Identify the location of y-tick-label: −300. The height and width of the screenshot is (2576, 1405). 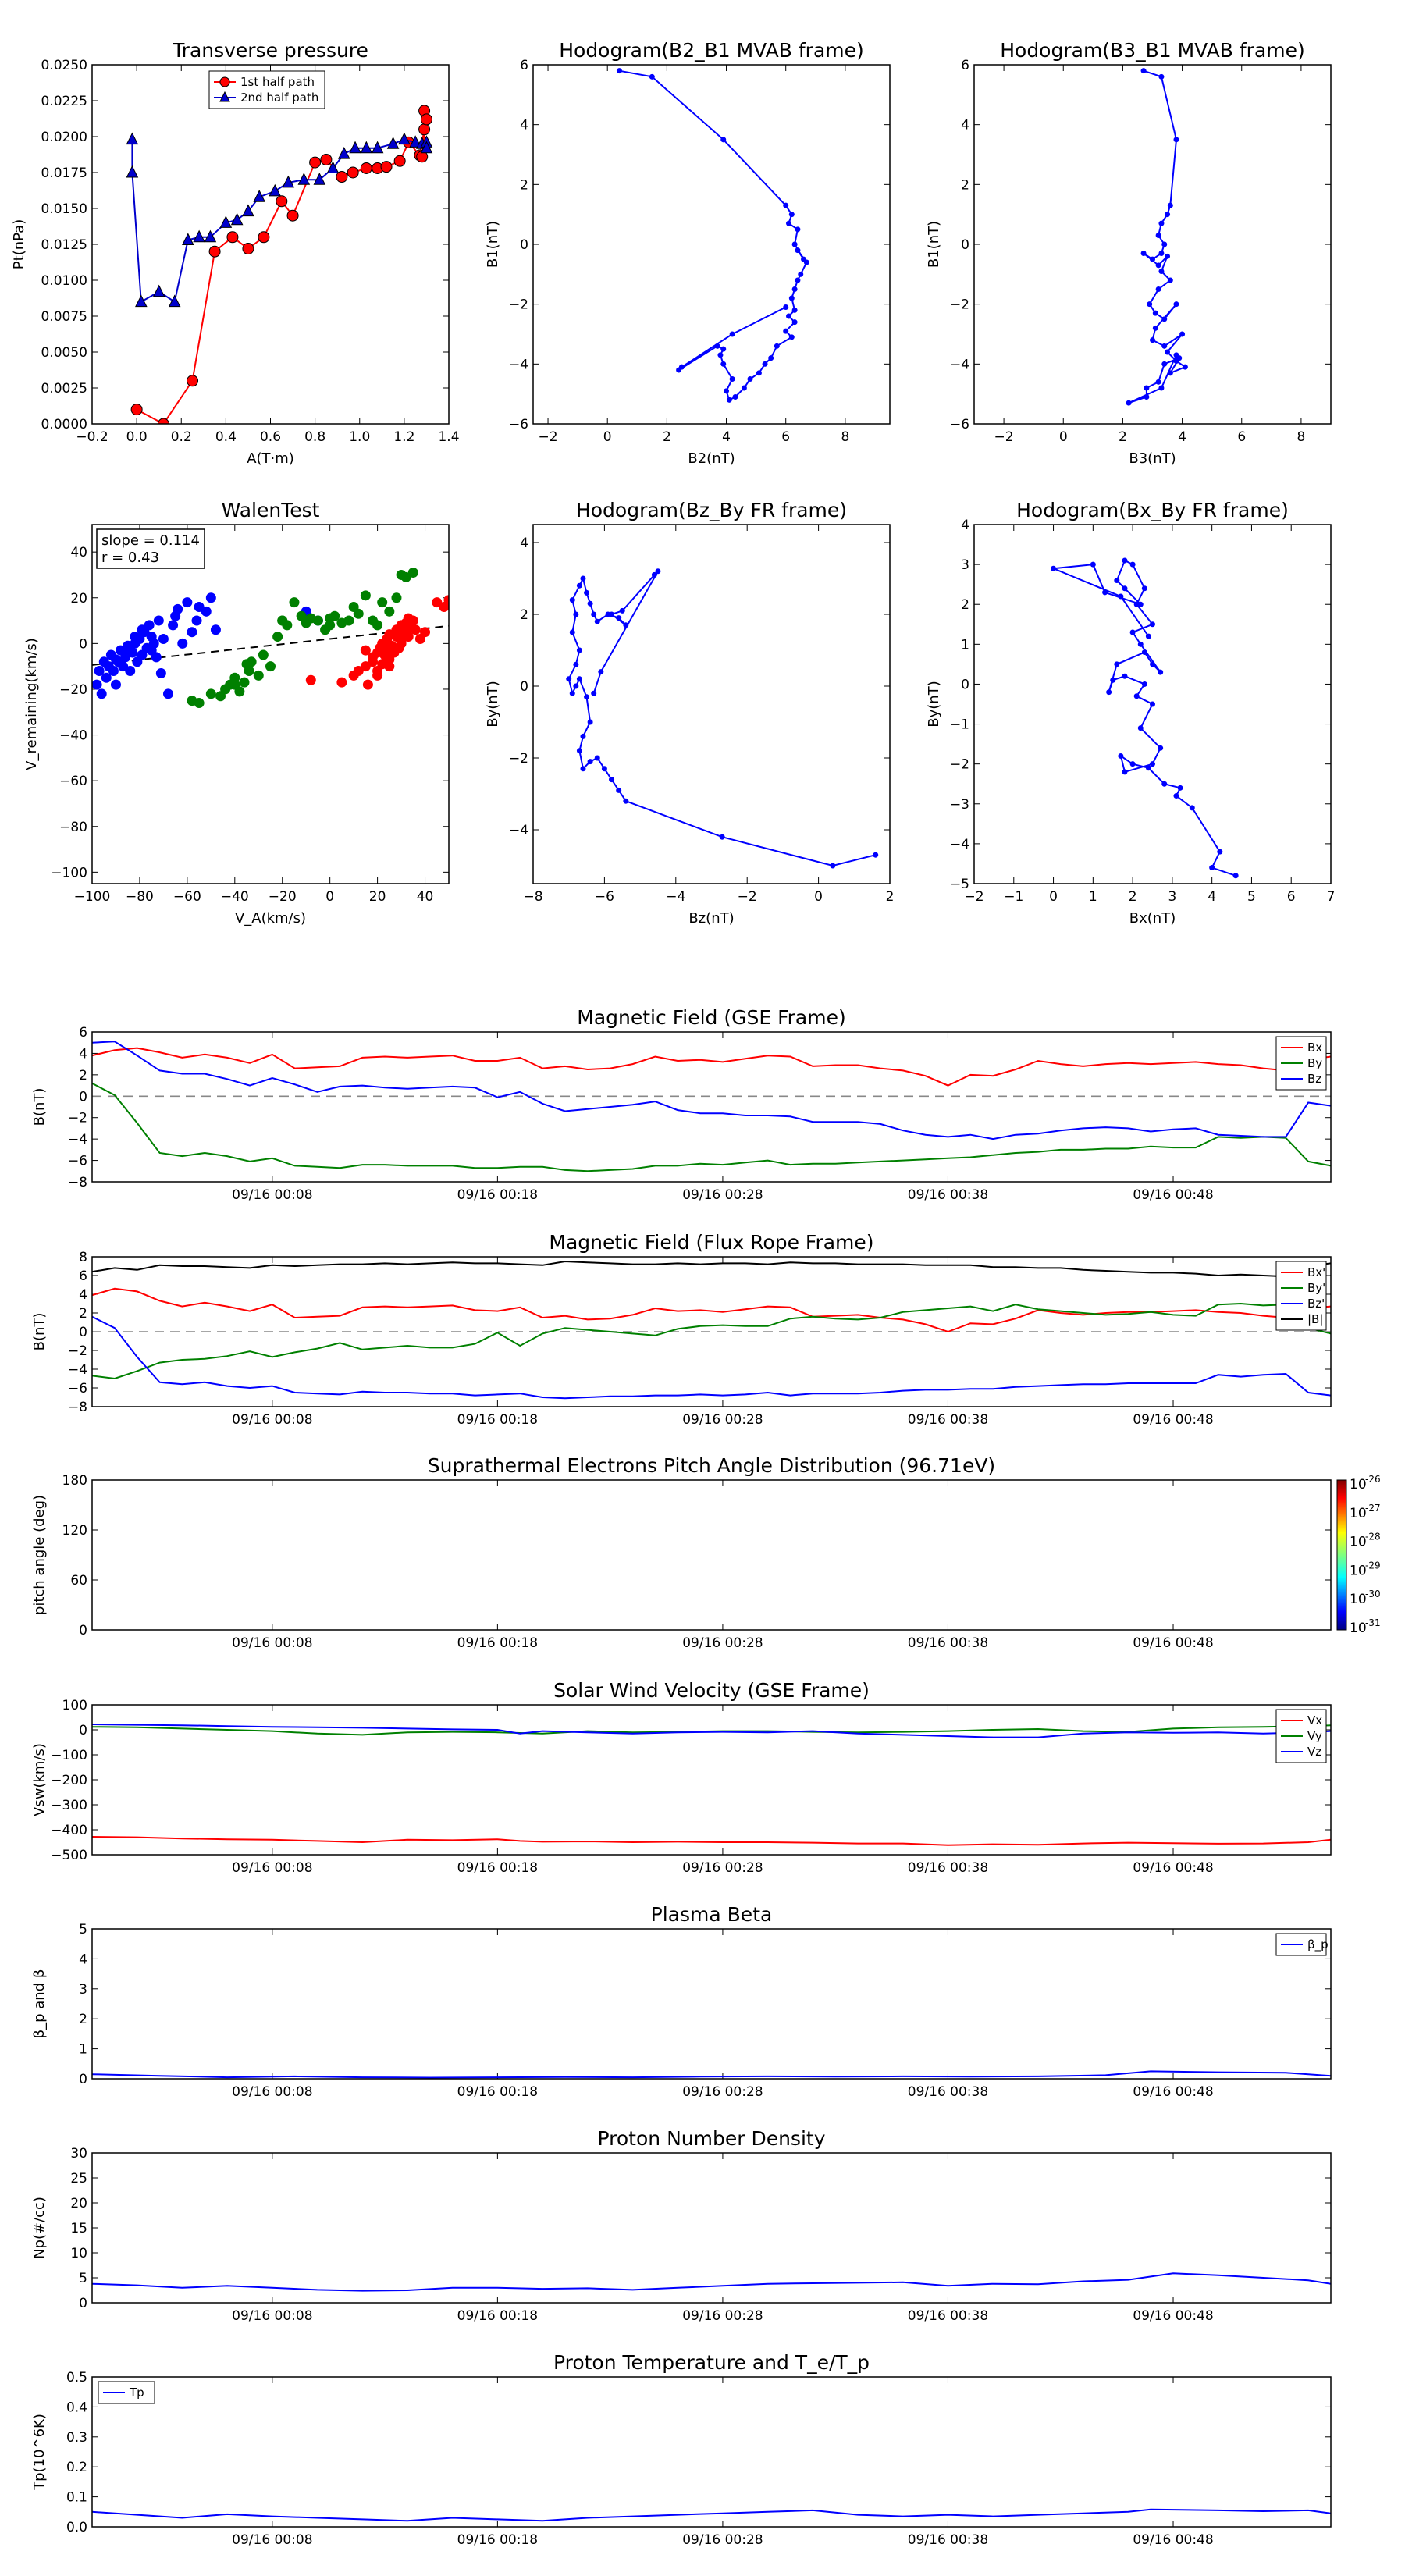
(69, 1805).